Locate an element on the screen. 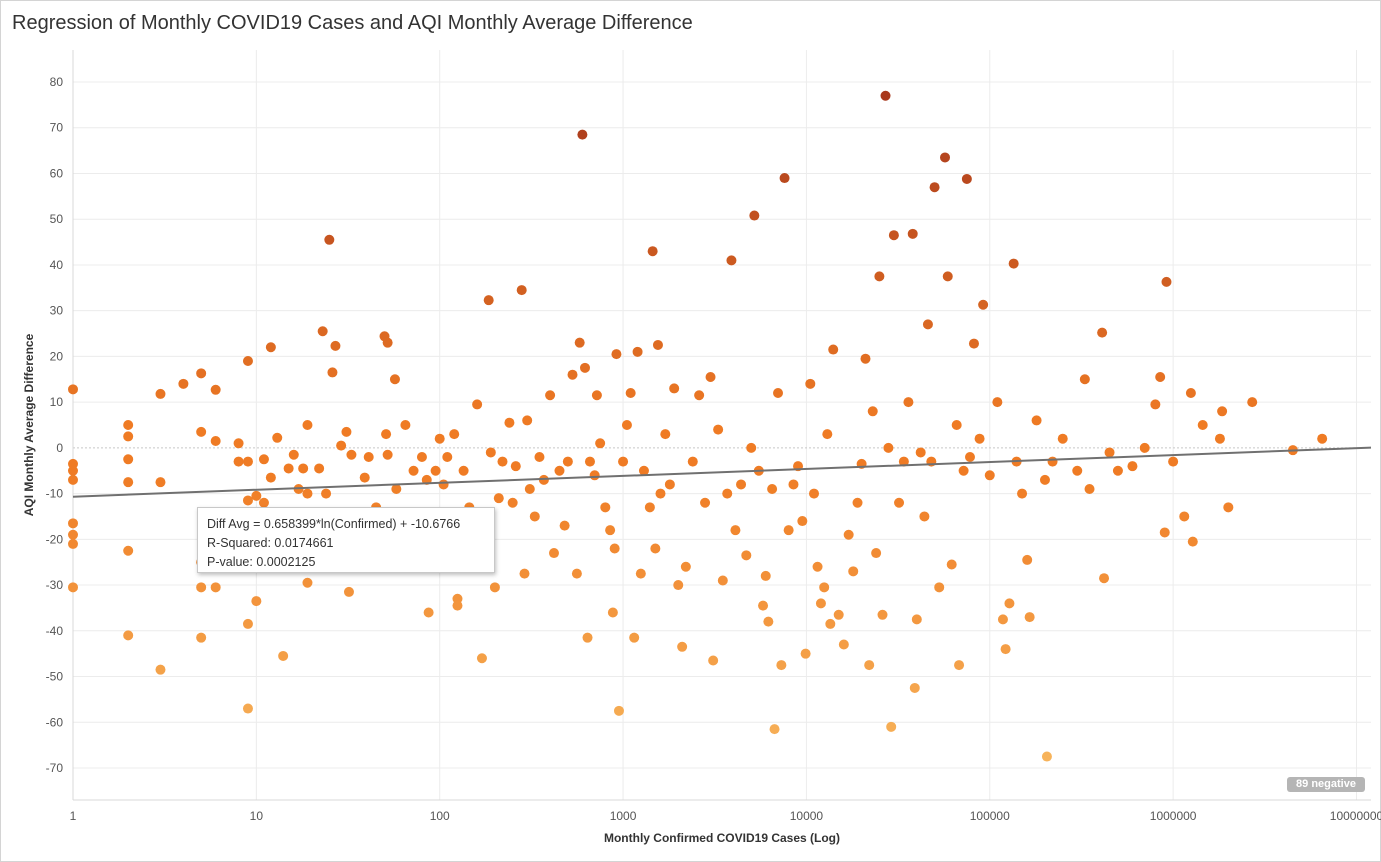 The height and width of the screenshot is (862, 1381). trend-line is located at coordinates (722, 472).